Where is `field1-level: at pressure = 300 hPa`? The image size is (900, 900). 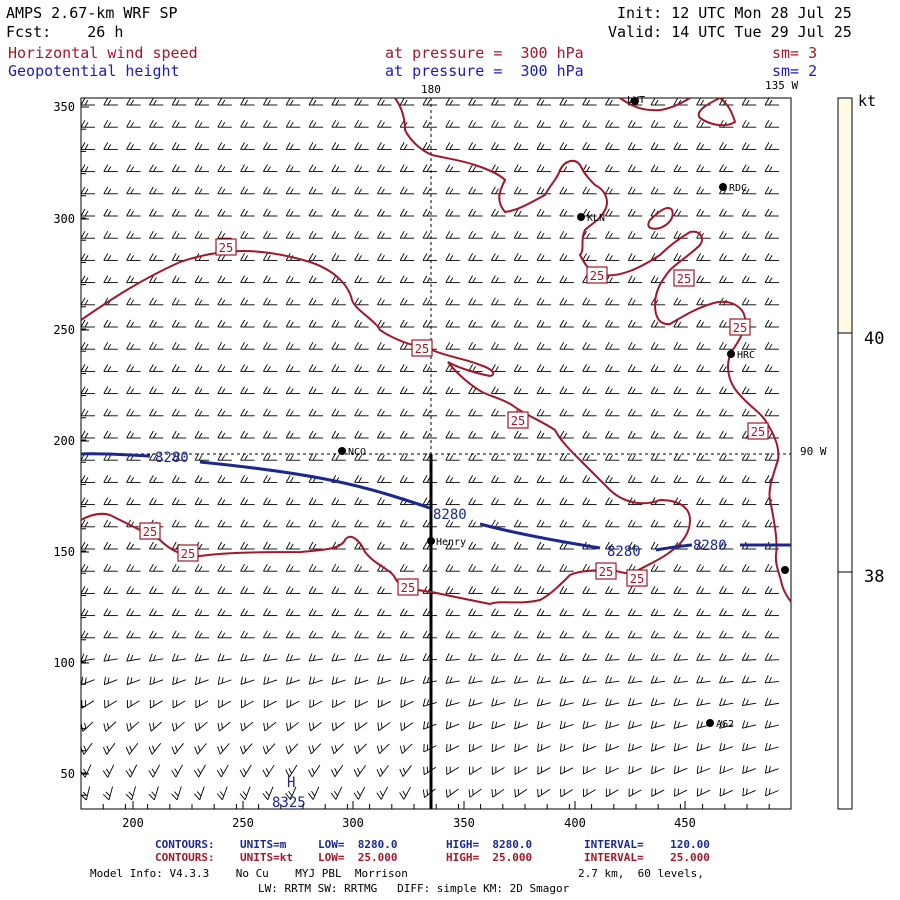
field1-level: at pressure = 300 hPa is located at coordinates (484, 53).